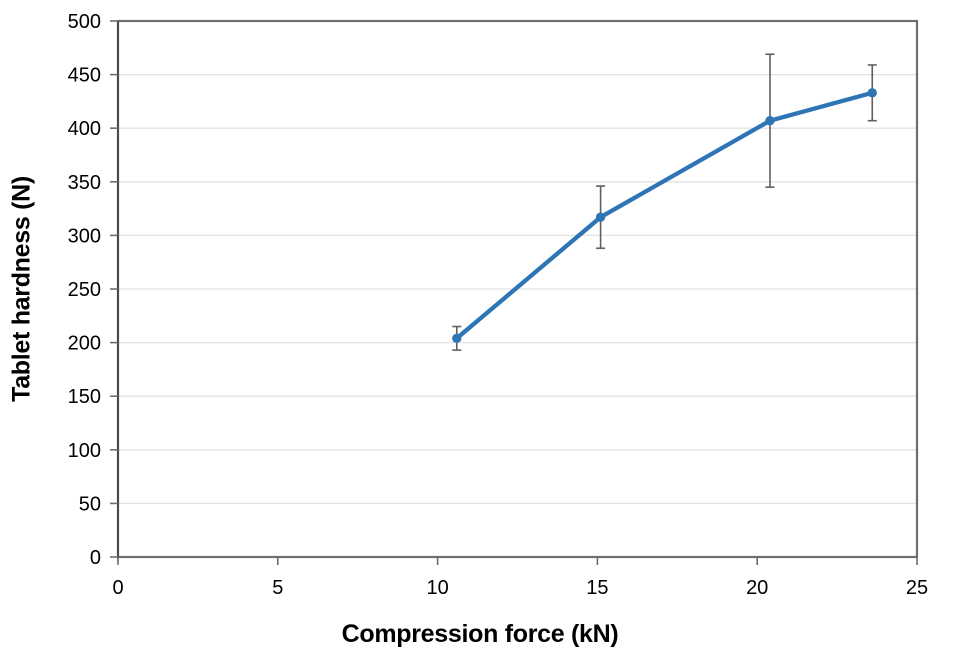 The image size is (960, 665). I want to click on x-tick-label: 10, so click(437, 588).